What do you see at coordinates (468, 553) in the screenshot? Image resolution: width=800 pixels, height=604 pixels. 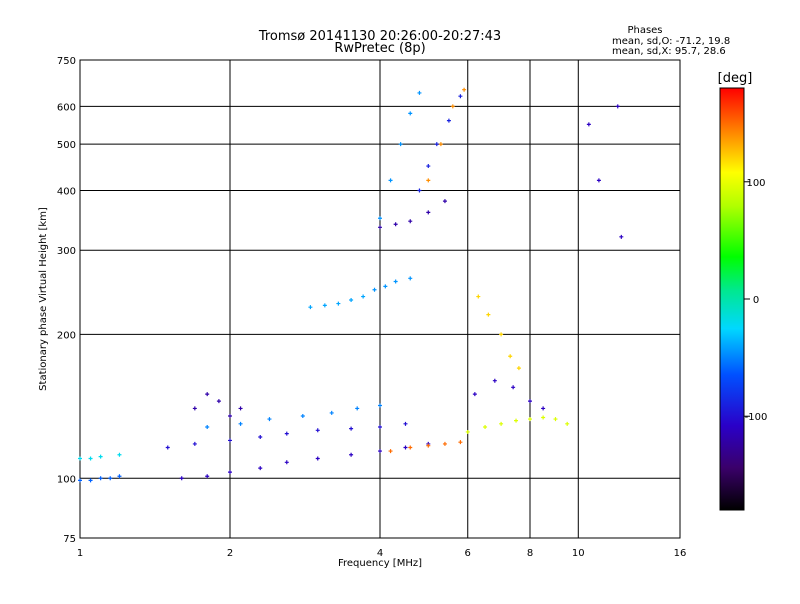 I see `x-tick-label: 6` at bounding box center [468, 553].